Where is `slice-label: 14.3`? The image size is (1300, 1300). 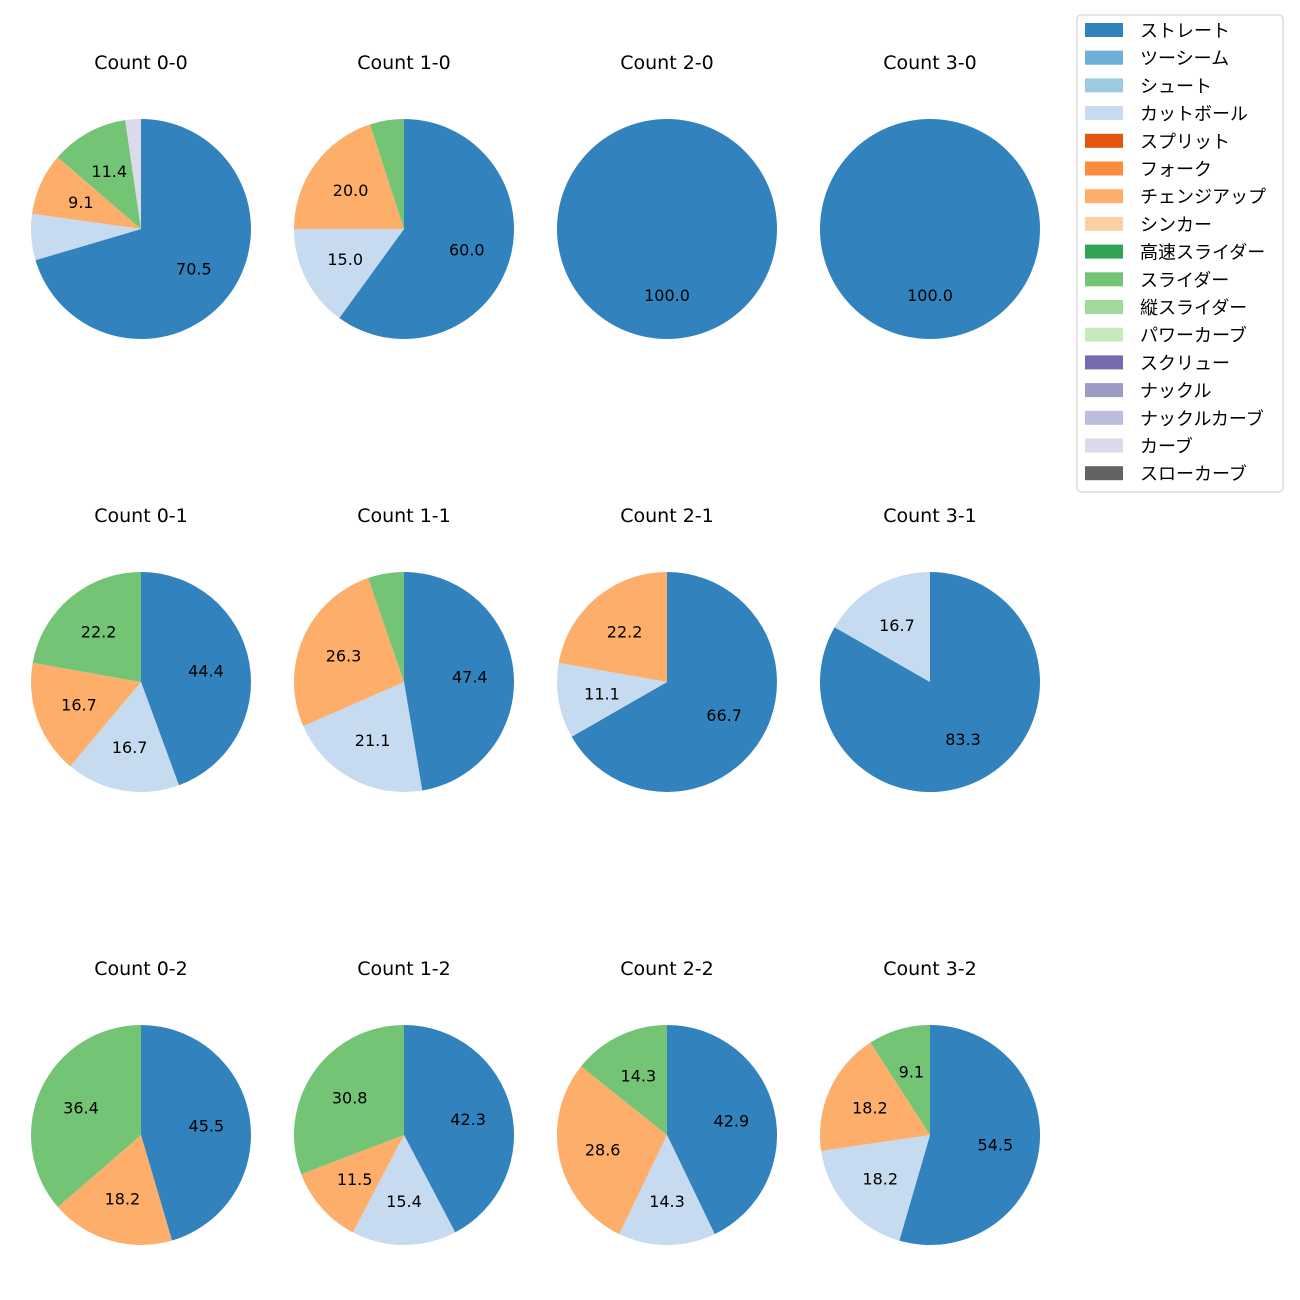 slice-label: 14.3 is located at coordinates (639, 1076).